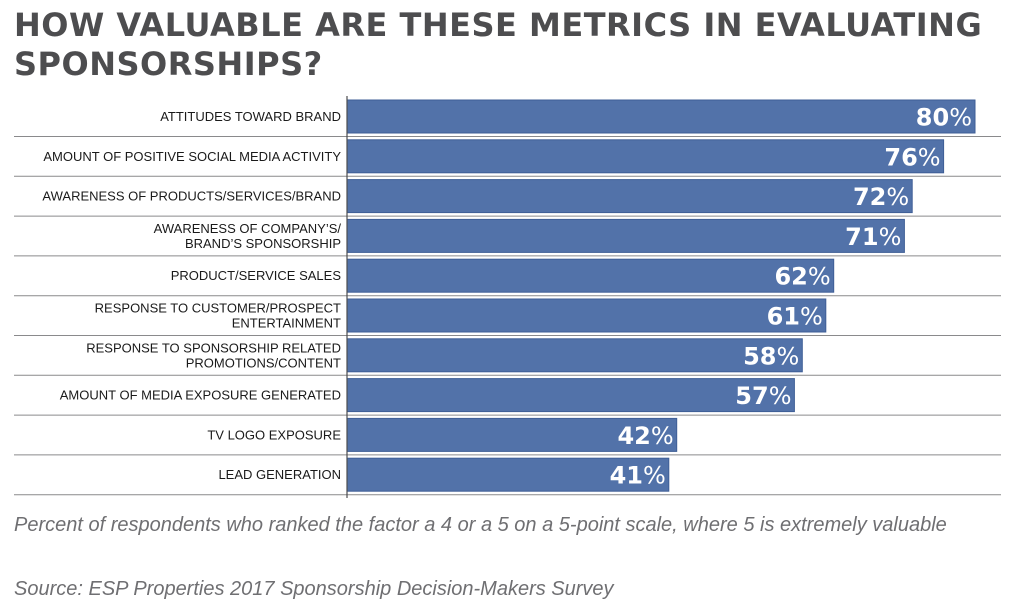  I want to click on value-label: 62%, so click(802, 277).